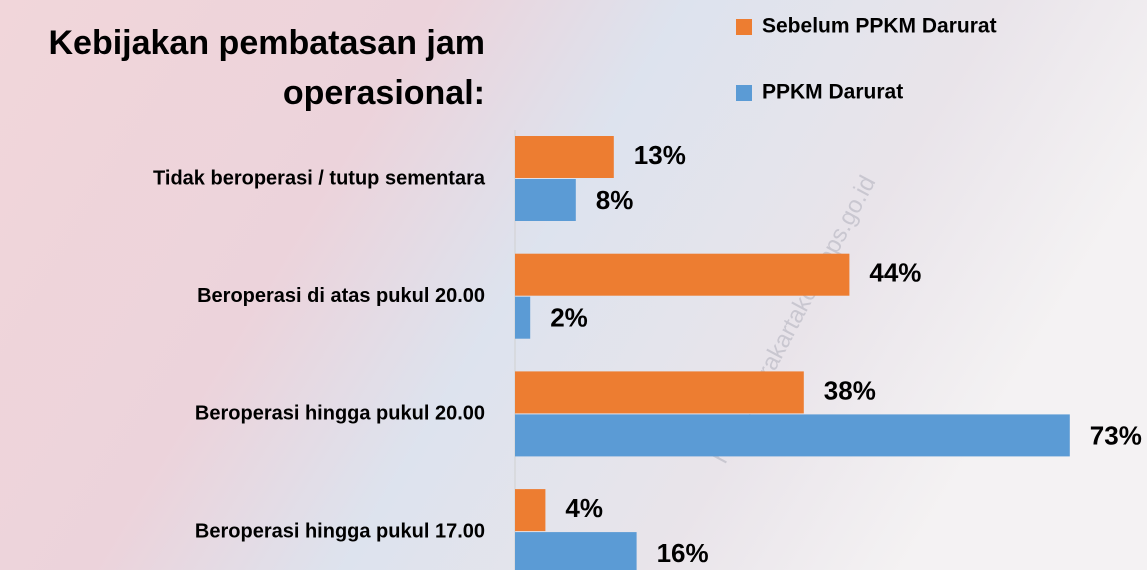  I want to click on category-label: Beroperasi hingga pukul 17.00, so click(340, 531).